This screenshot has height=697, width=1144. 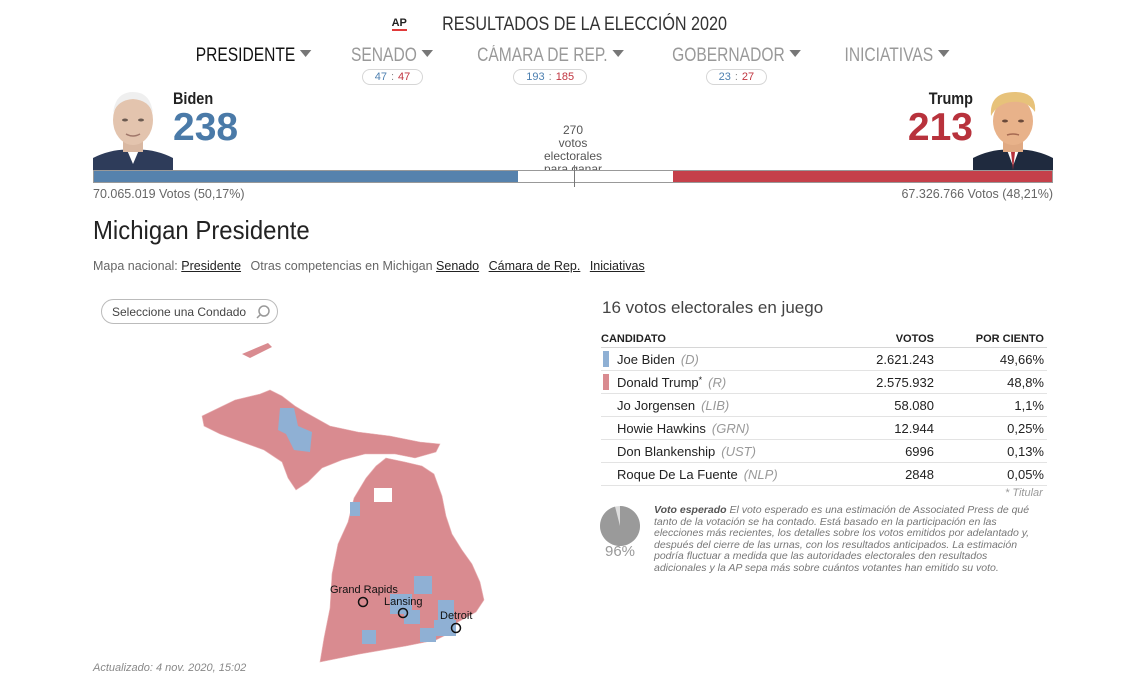 I want to click on candidate-party: (D), so click(x=689, y=359).